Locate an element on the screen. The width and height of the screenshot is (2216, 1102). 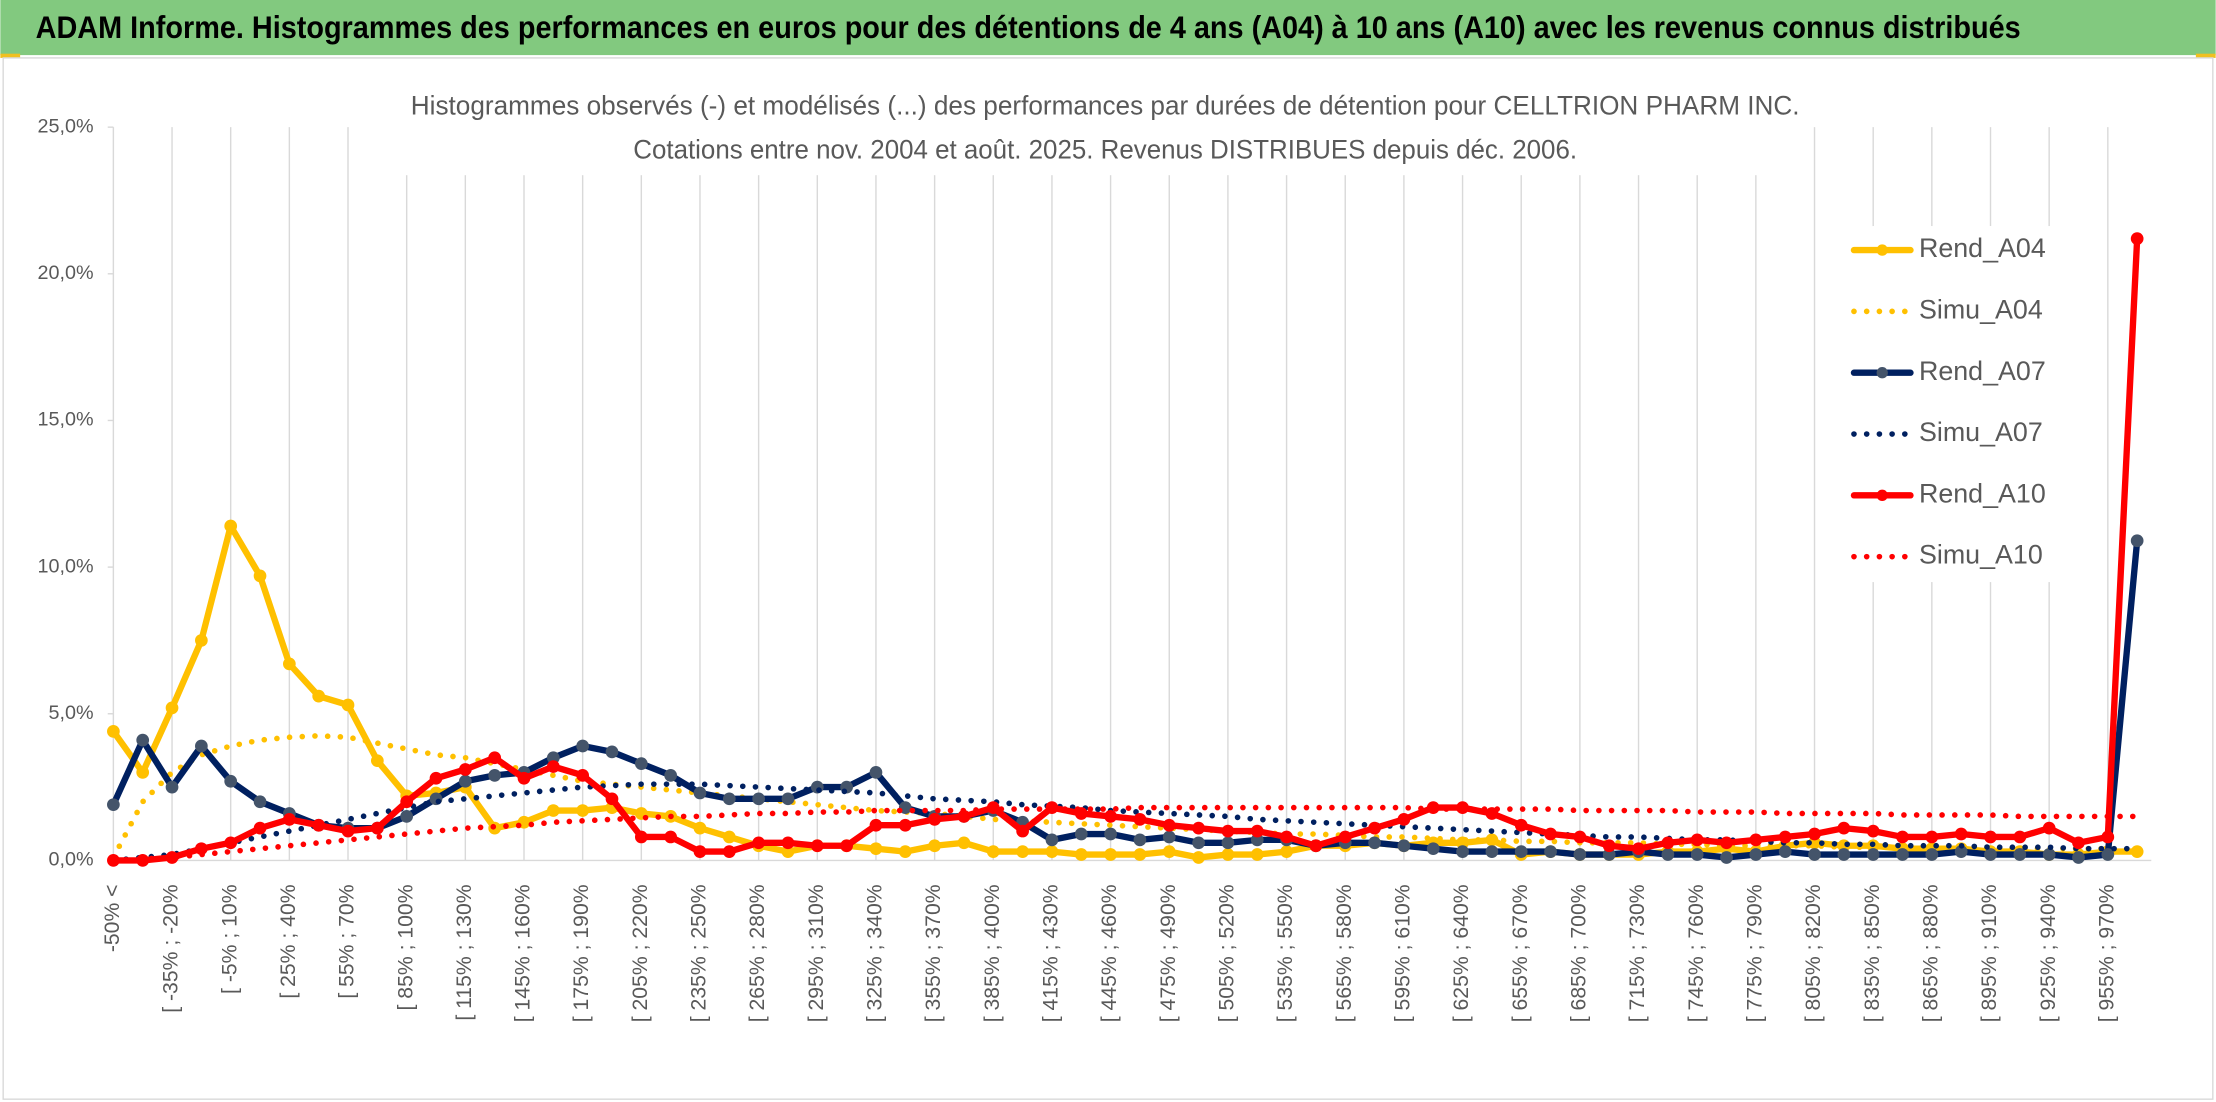
legend-box is located at coordinates (1950, 404).